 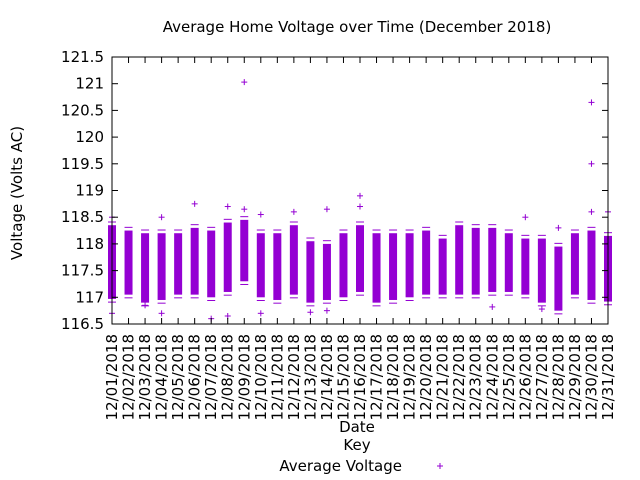 I want to click on x-tick-label: 12/01/2018, so click(x=112, y=377).